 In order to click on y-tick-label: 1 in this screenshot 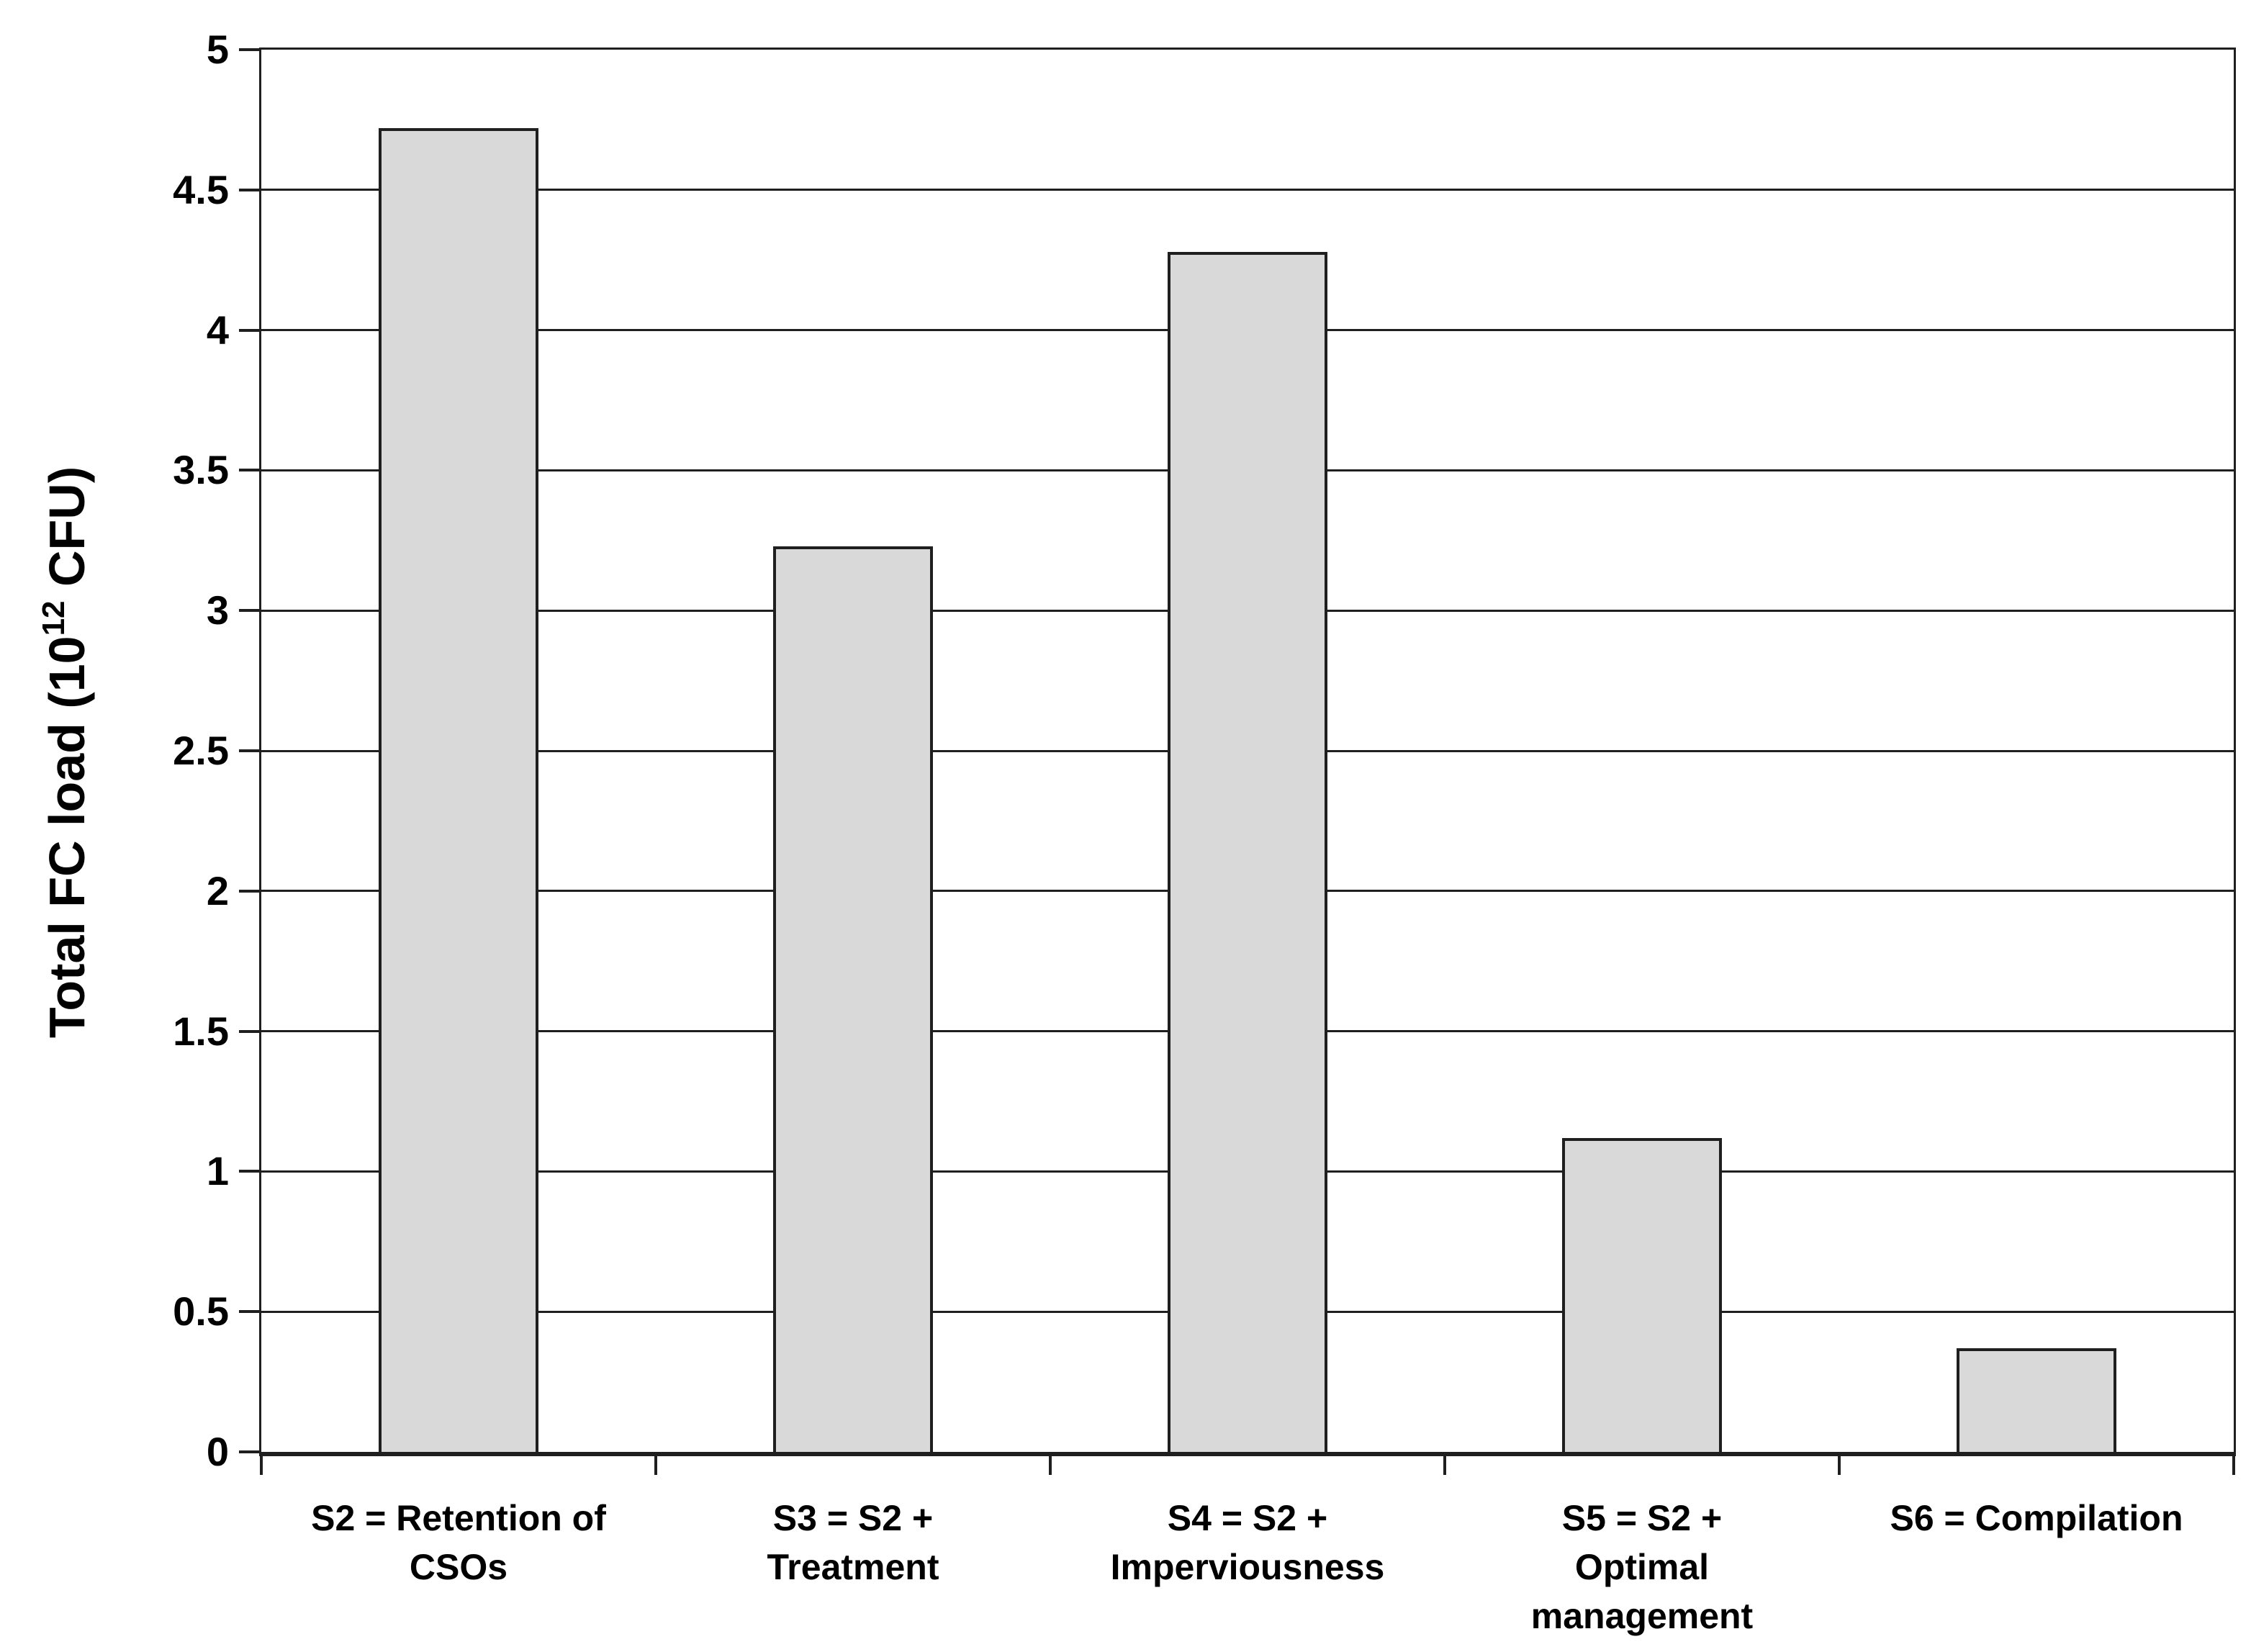, I will do `click(217, 1171)`.